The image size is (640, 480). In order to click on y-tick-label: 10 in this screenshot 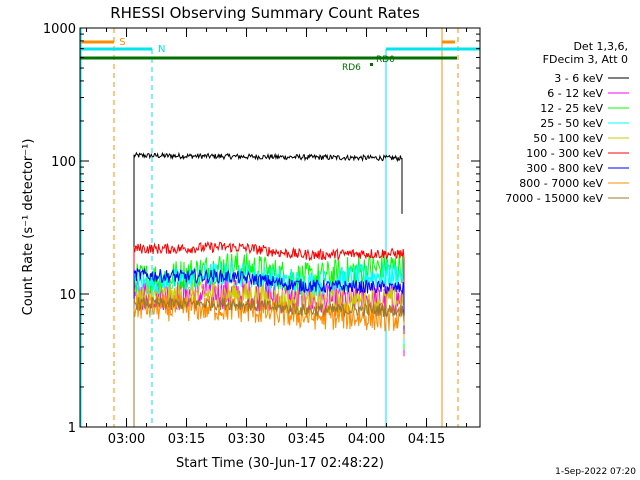, I will do `click(67, 295)`.